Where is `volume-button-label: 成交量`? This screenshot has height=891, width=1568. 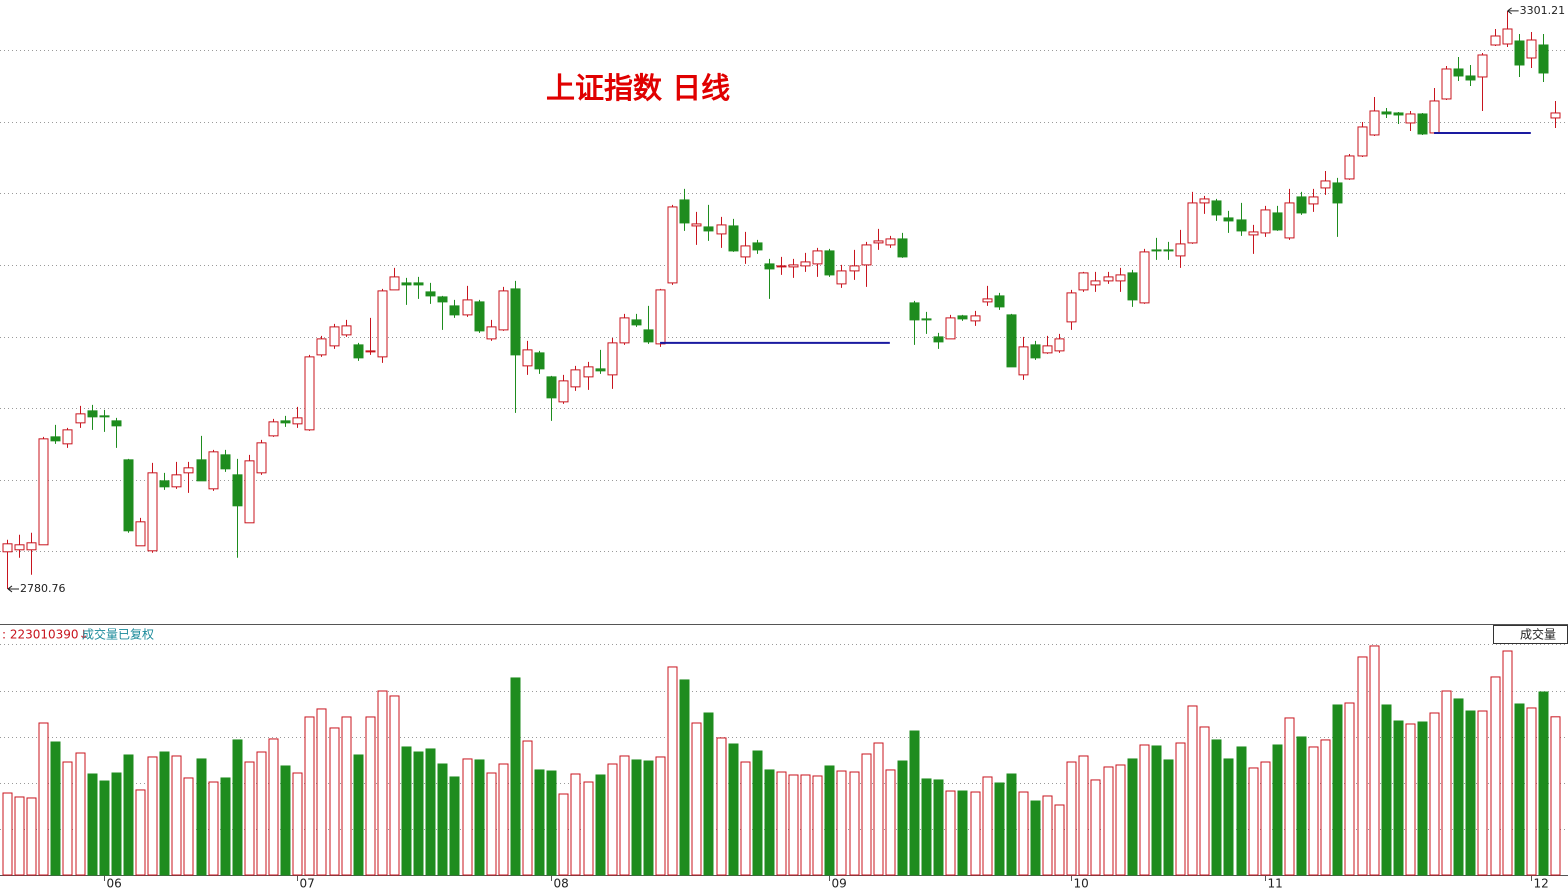 volume-button-label: 成交量 is located at coordinates (1538, 634).